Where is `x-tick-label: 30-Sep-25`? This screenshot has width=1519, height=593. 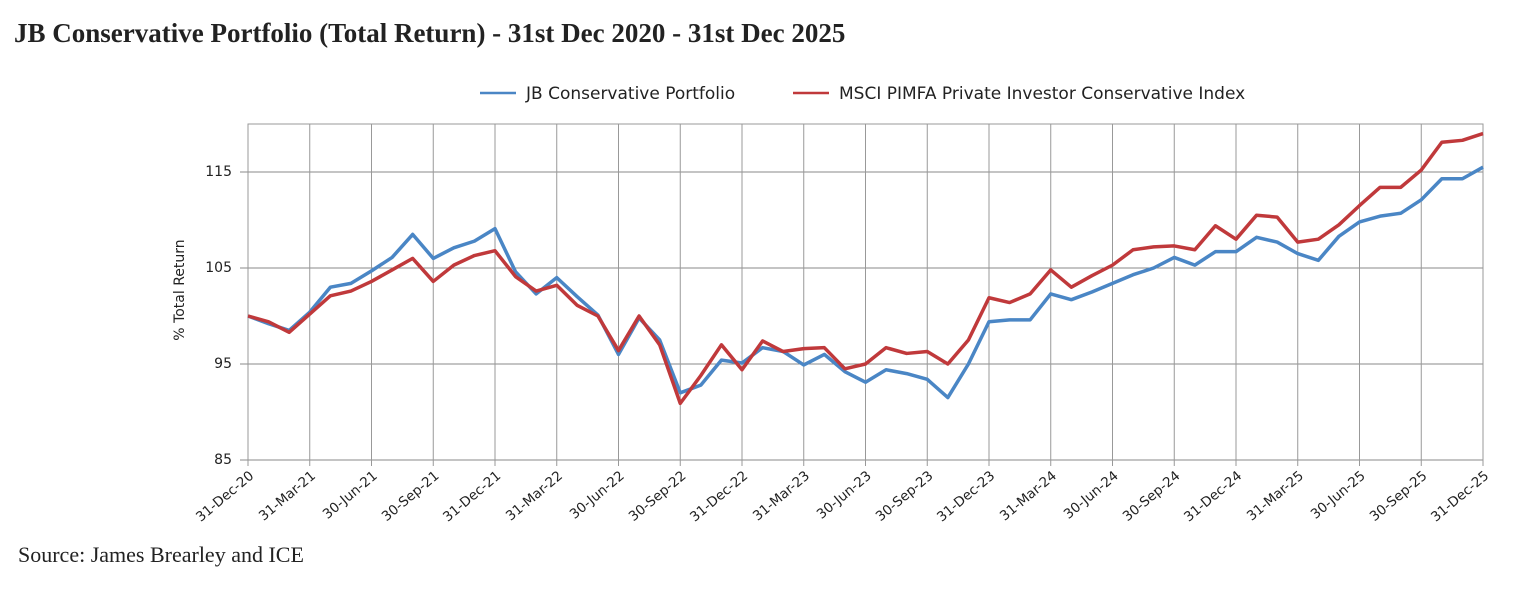 x-tick-label: 30-Sep-25 is located at coordinates (1399, 496).